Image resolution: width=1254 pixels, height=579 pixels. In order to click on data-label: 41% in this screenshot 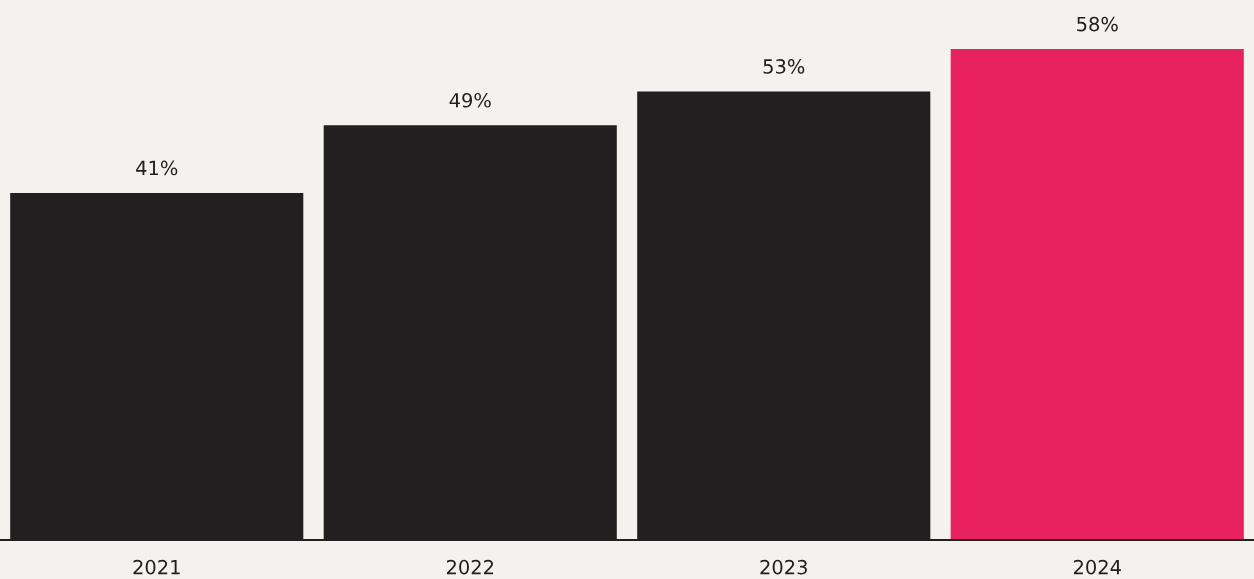, I will do `click(157, 168)`.